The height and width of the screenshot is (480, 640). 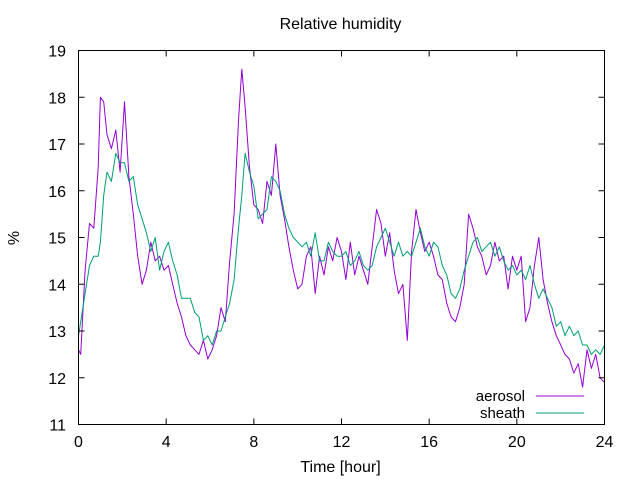 What do you see at coordinates (429, 442) in the screenshot?
I see `x-tick-label: 16` at bounding box center [429, 442].